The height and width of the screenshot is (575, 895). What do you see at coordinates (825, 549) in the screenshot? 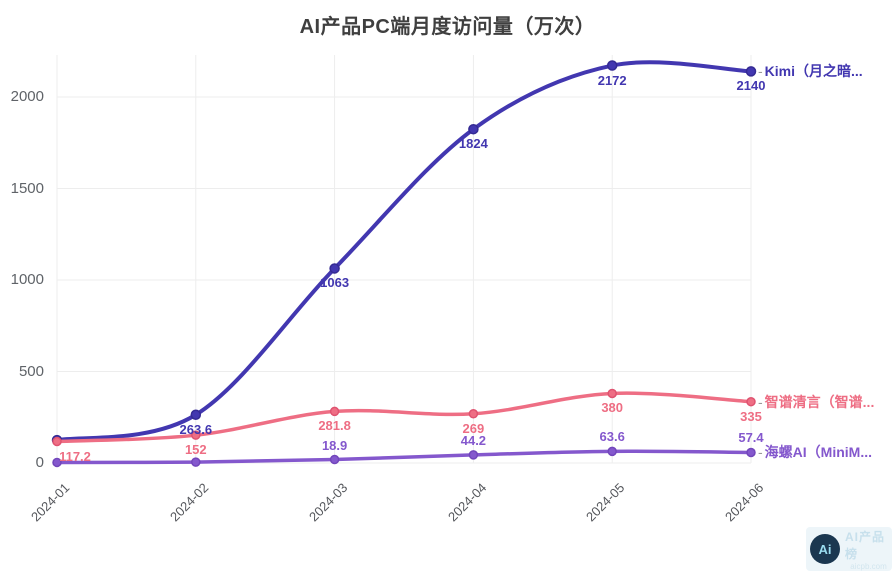
I see `watermark-ai-logo-icon: Ai` at bounding box center [825, 549].